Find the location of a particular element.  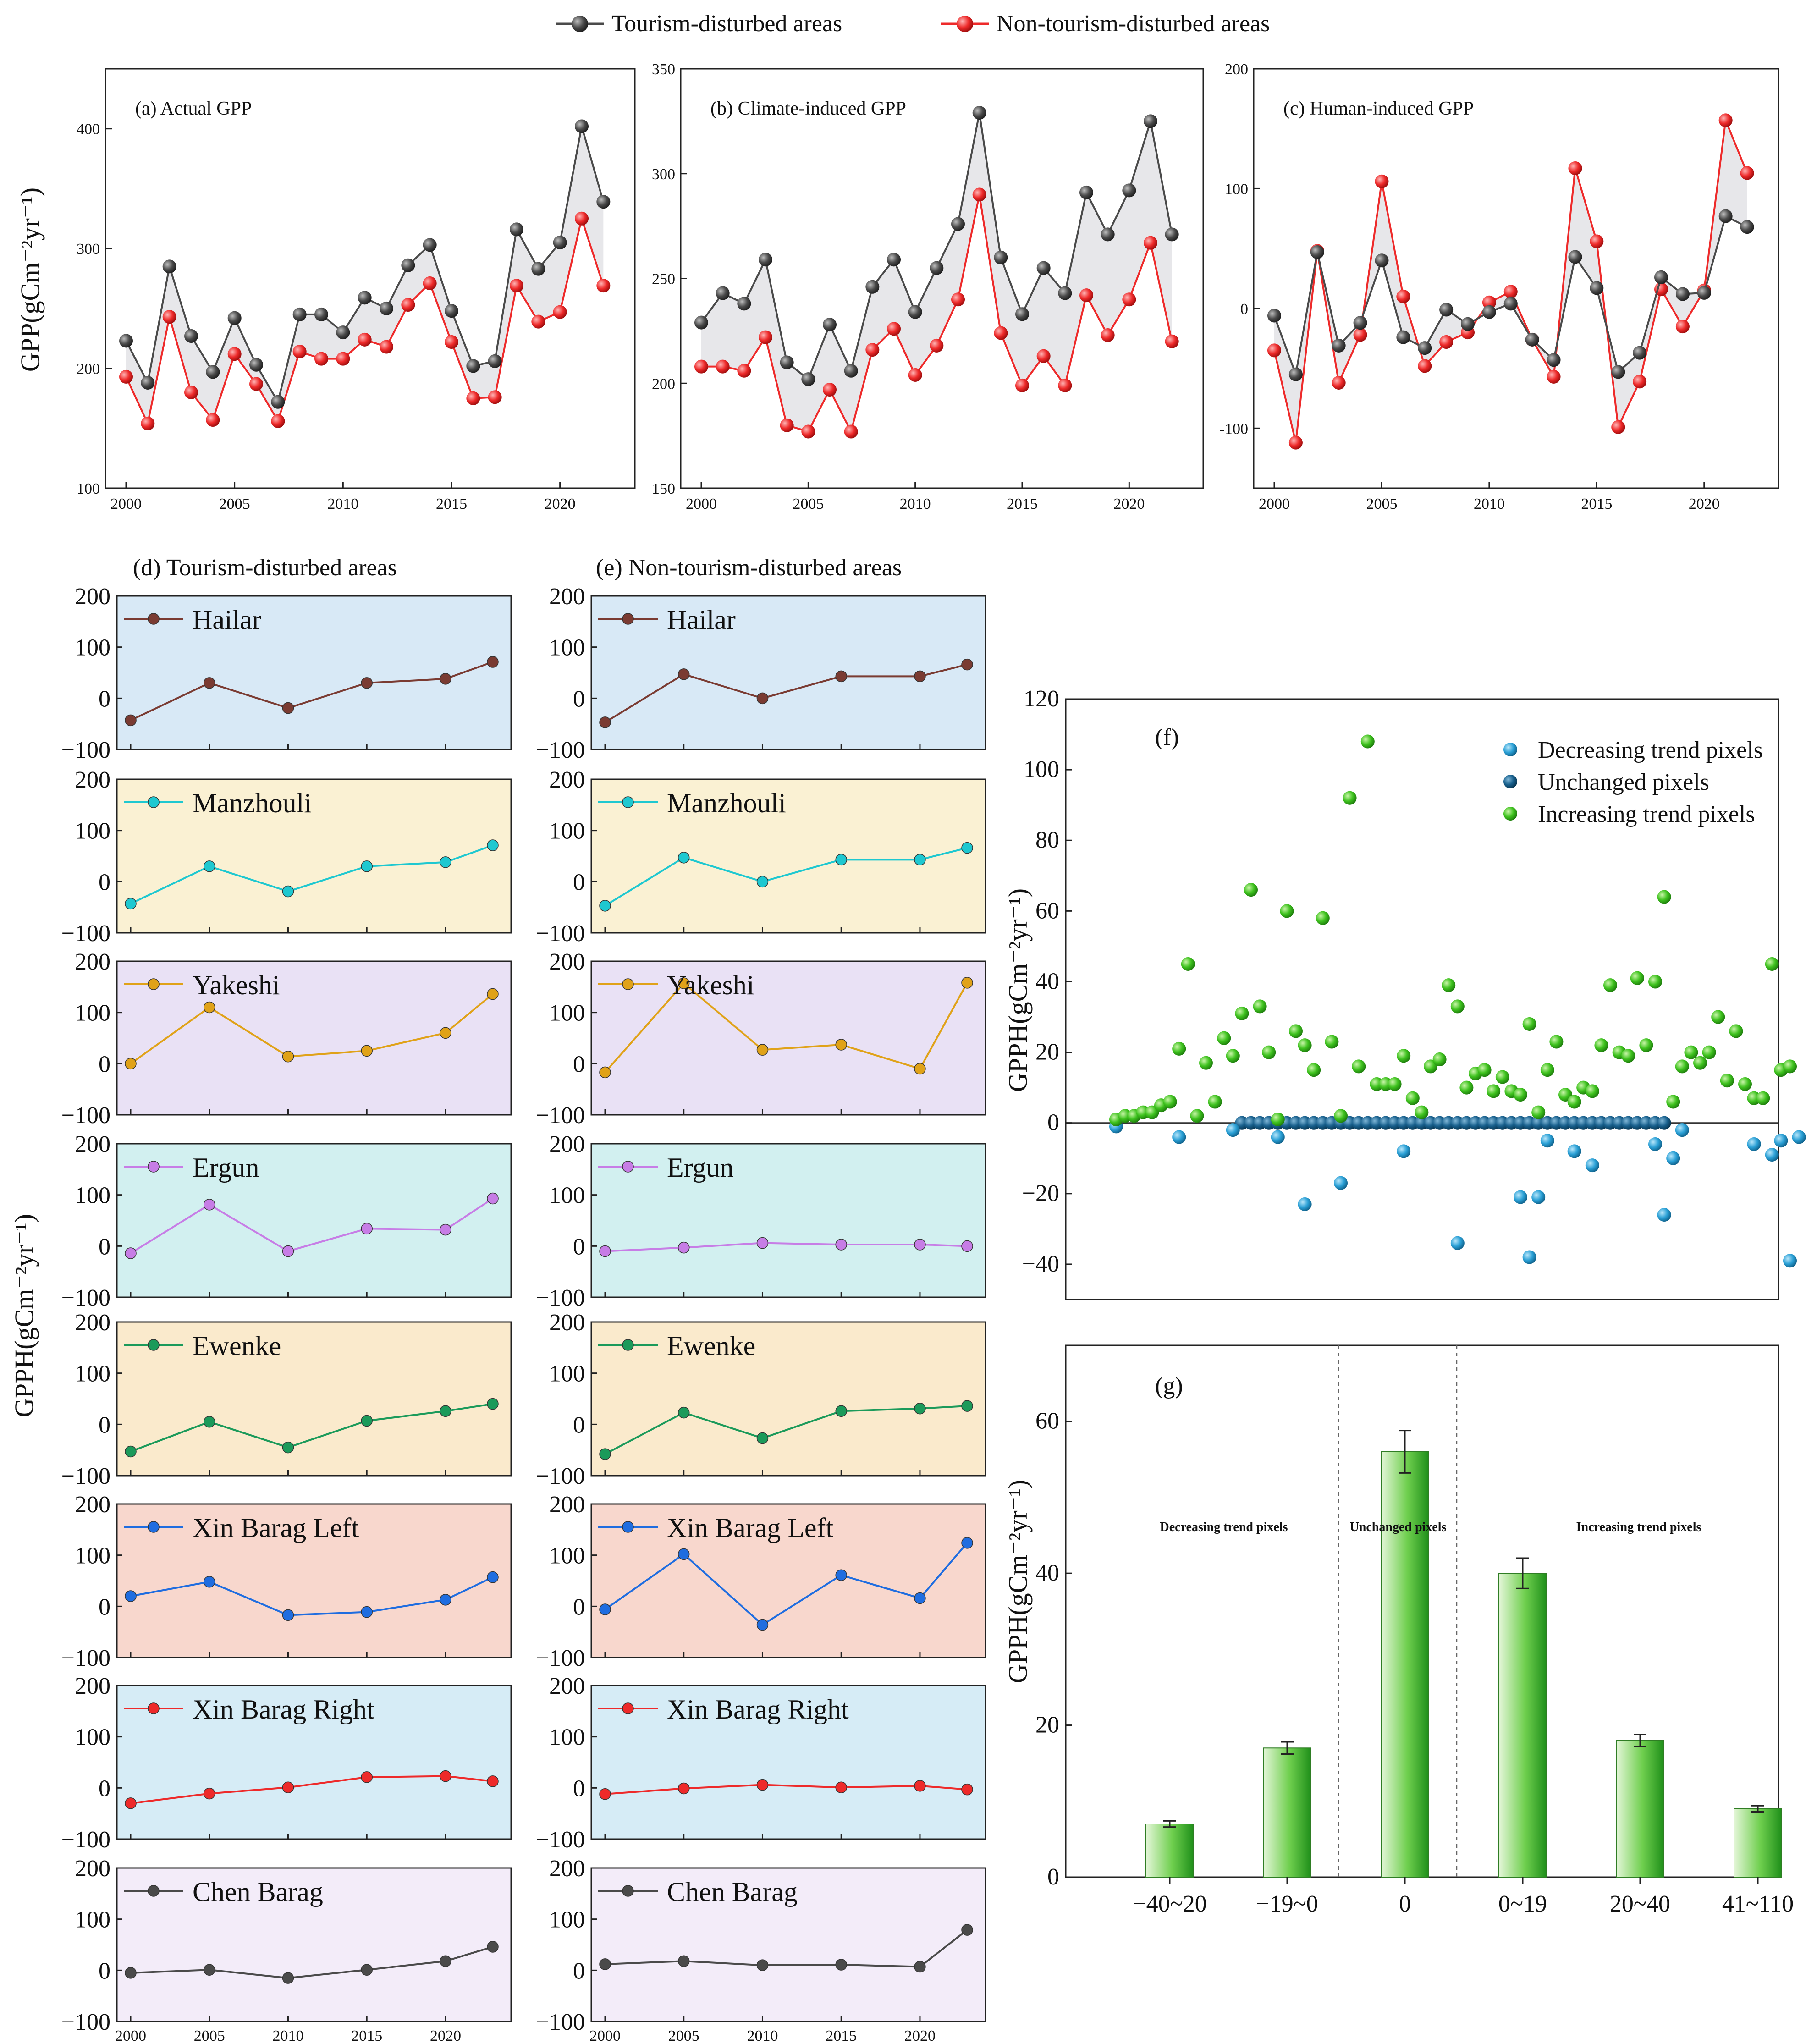

legend-marker is located at coordinates (1510, 782).